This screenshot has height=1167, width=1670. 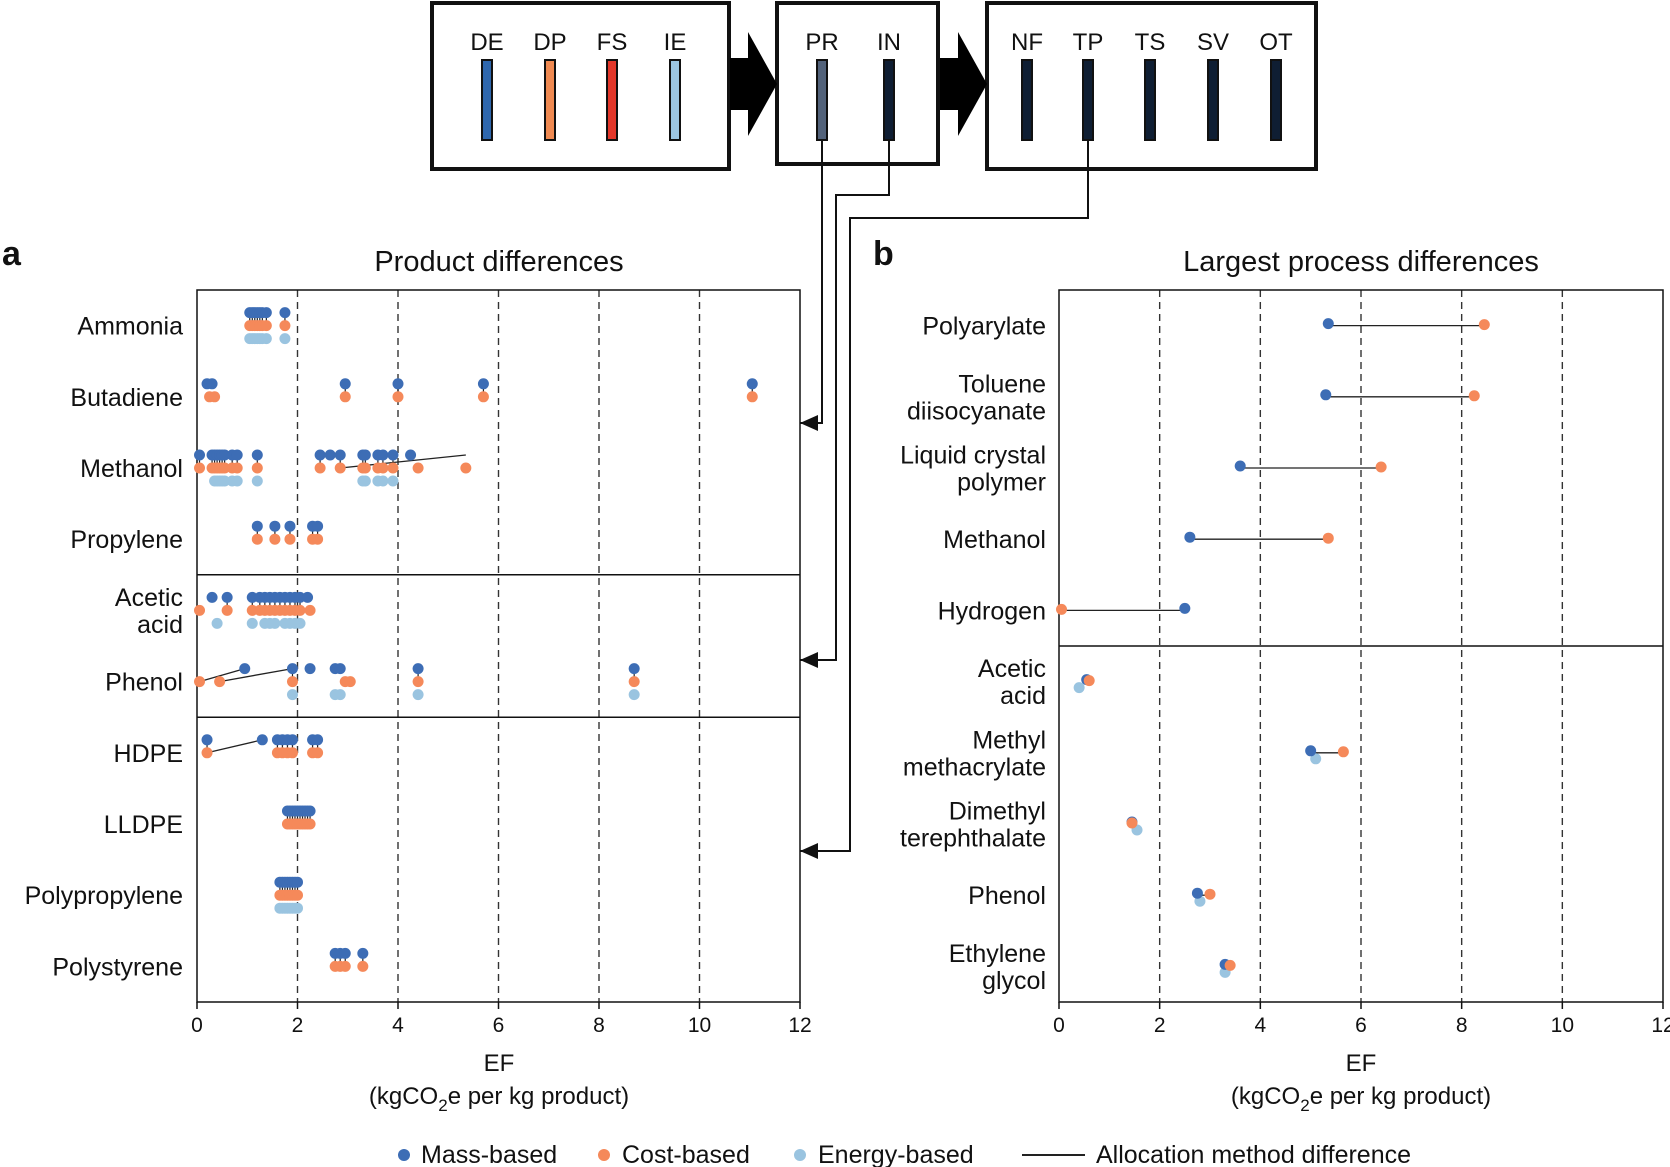 What do you see at coordinates (499, 1063) in the screenshot?
I see `panel-a-xlabel: EF` at bounding box center [499, 1063].